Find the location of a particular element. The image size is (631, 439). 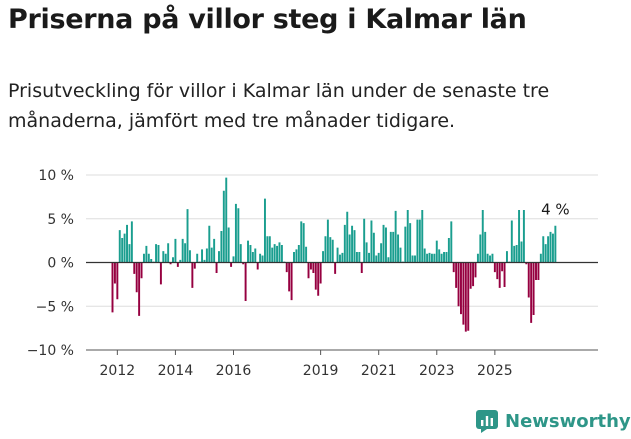

x-tick-label: 2023 is located at coordinates (437, 371).